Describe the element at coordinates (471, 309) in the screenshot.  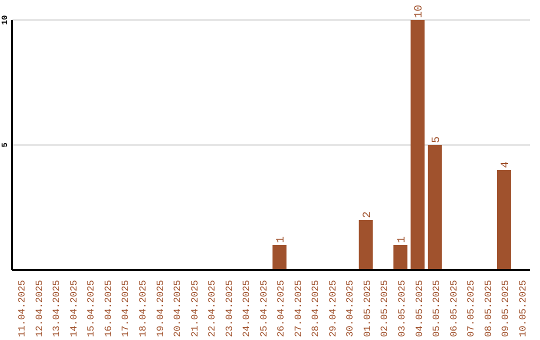
I see `x-tick-label: 07.05.2025` at that location.